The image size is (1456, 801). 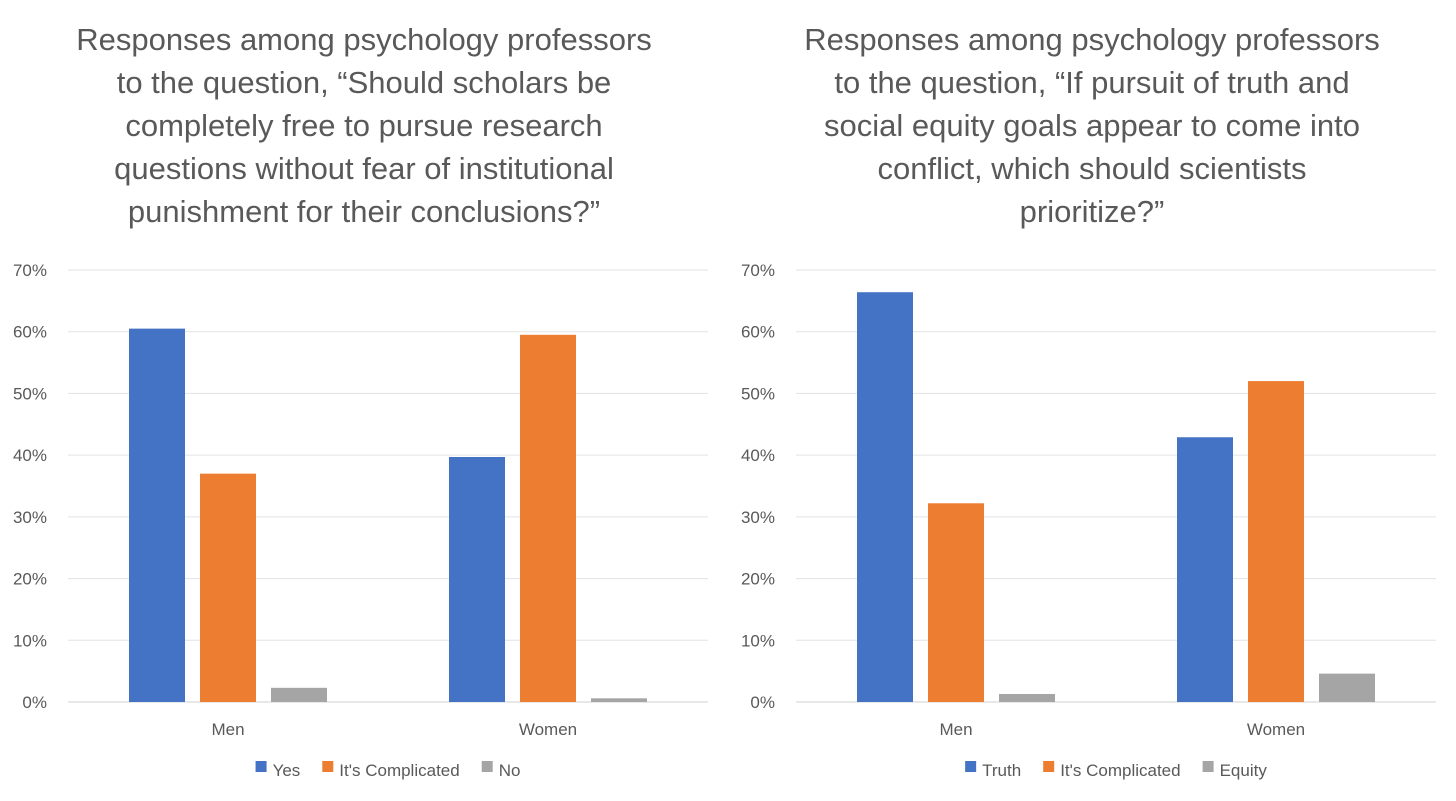 What do you see at coordinates (1092, 168) in the screenshot?
I see `chart-title-line: conflict, which should scientists` at bounding box center [1092, 168].